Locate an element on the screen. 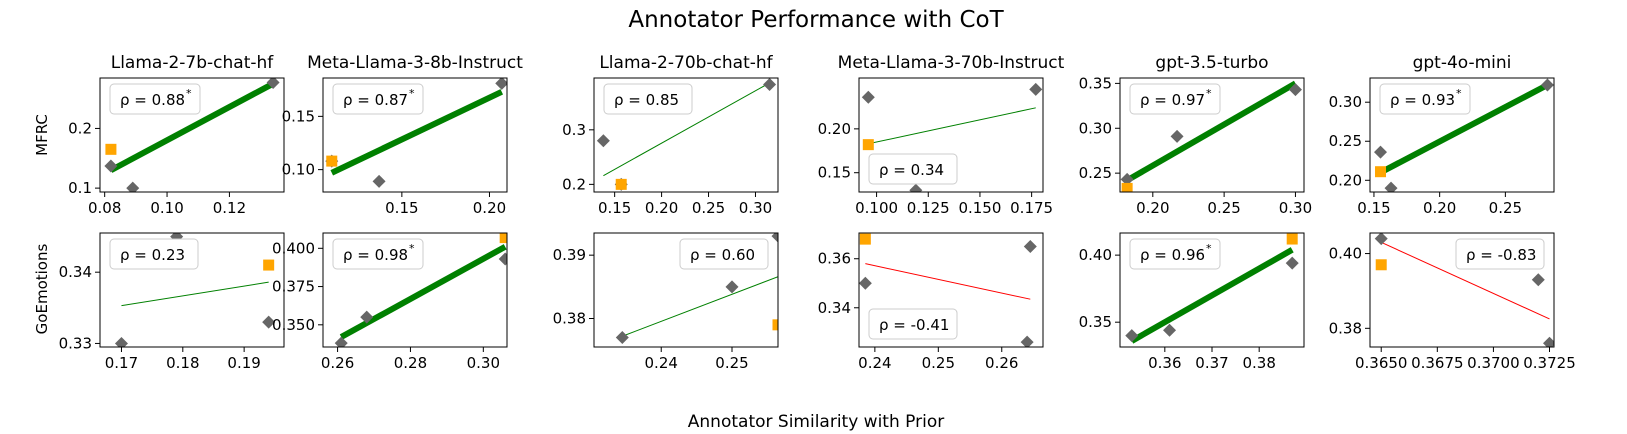 The image size is (1627, 434). x-tick-label: 0.125 is located at coordinates (928, 208).